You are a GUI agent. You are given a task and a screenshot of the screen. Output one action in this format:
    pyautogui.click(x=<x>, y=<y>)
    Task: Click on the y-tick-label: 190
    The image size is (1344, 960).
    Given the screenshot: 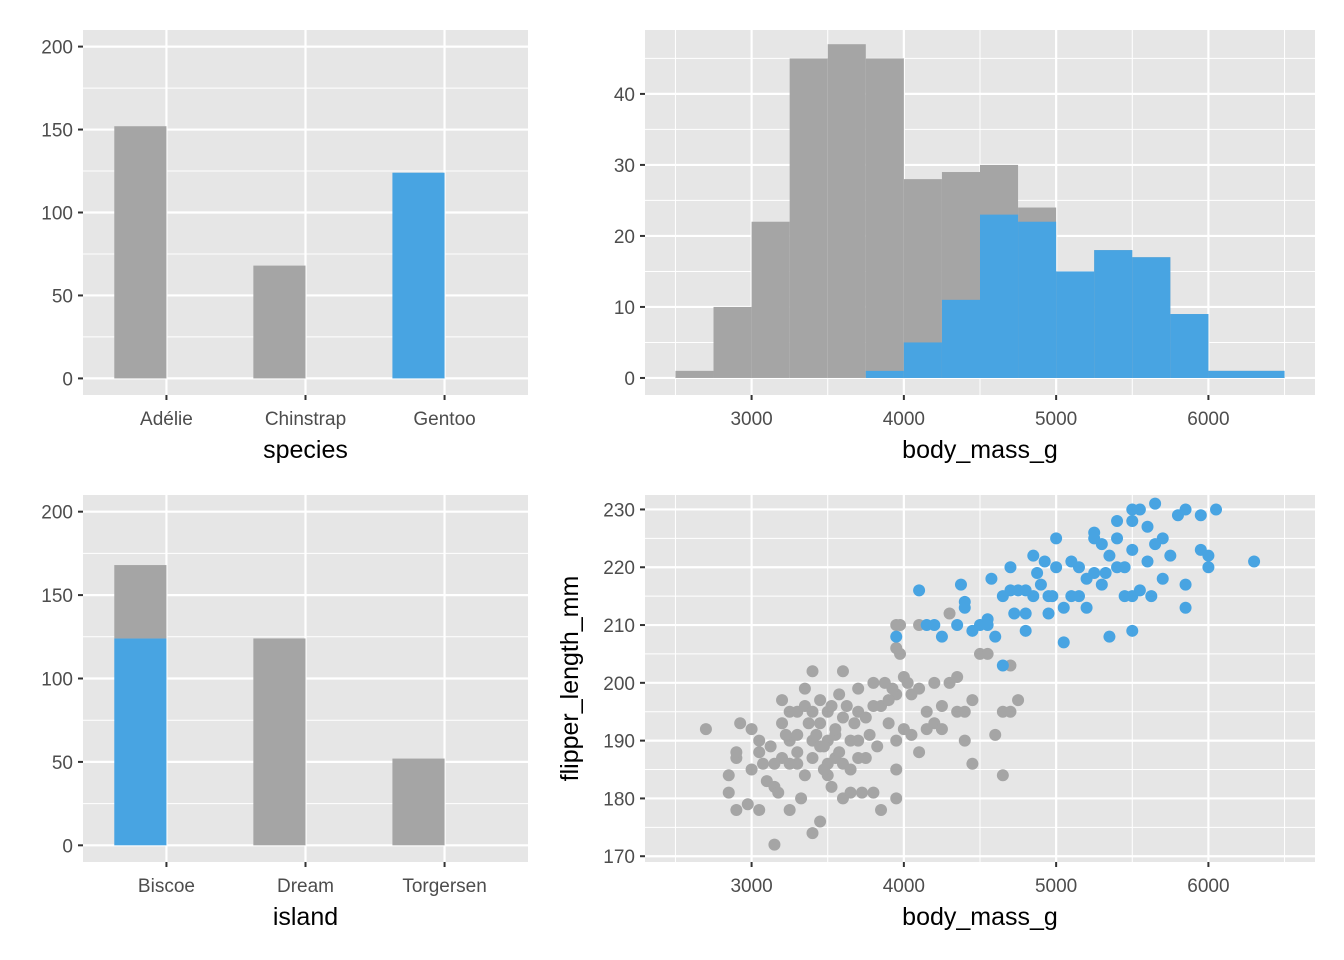 What is the action you would take?
    pyautogui.click(x=619, y=742)
    